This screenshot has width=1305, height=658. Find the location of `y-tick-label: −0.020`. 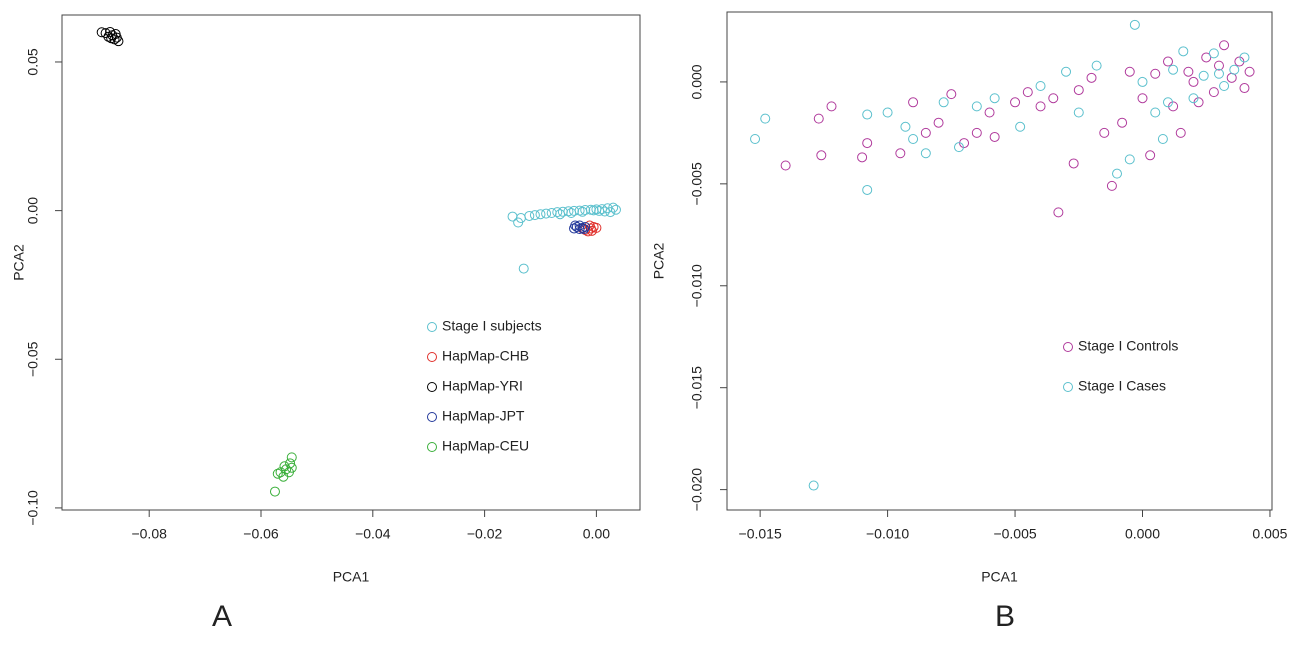

y-tick-label: −0.020 is located at coordinates (697, 489).